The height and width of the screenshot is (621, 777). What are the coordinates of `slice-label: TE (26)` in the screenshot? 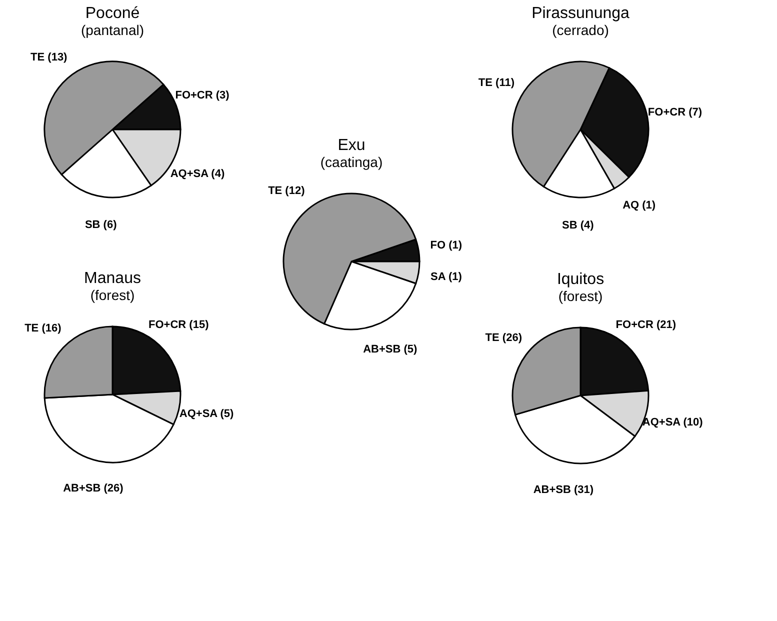 It's located at (503, 338).